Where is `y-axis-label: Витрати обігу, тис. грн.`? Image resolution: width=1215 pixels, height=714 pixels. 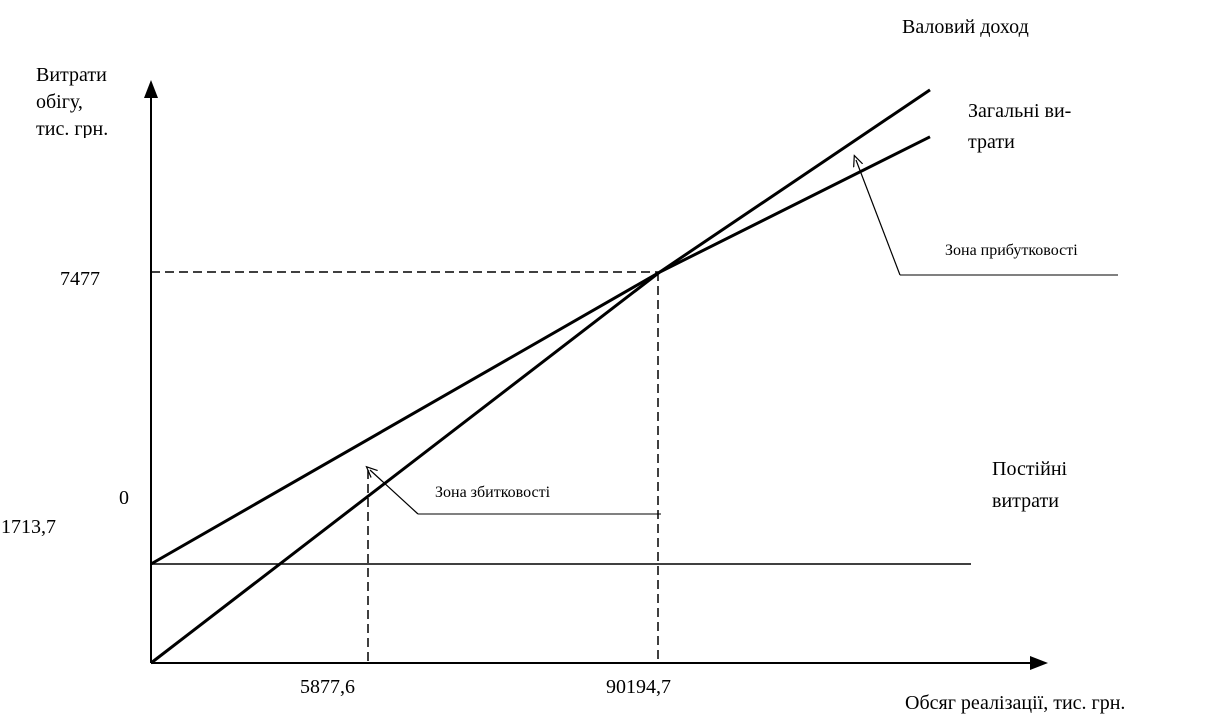 y-axis-label: Витрати обігу, тис. грн. is located at coordinates (91, 100).